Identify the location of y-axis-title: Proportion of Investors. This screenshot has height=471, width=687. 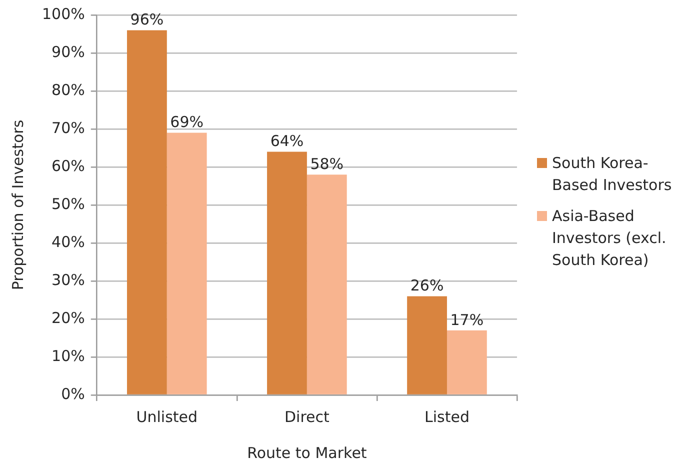
(17, 205).